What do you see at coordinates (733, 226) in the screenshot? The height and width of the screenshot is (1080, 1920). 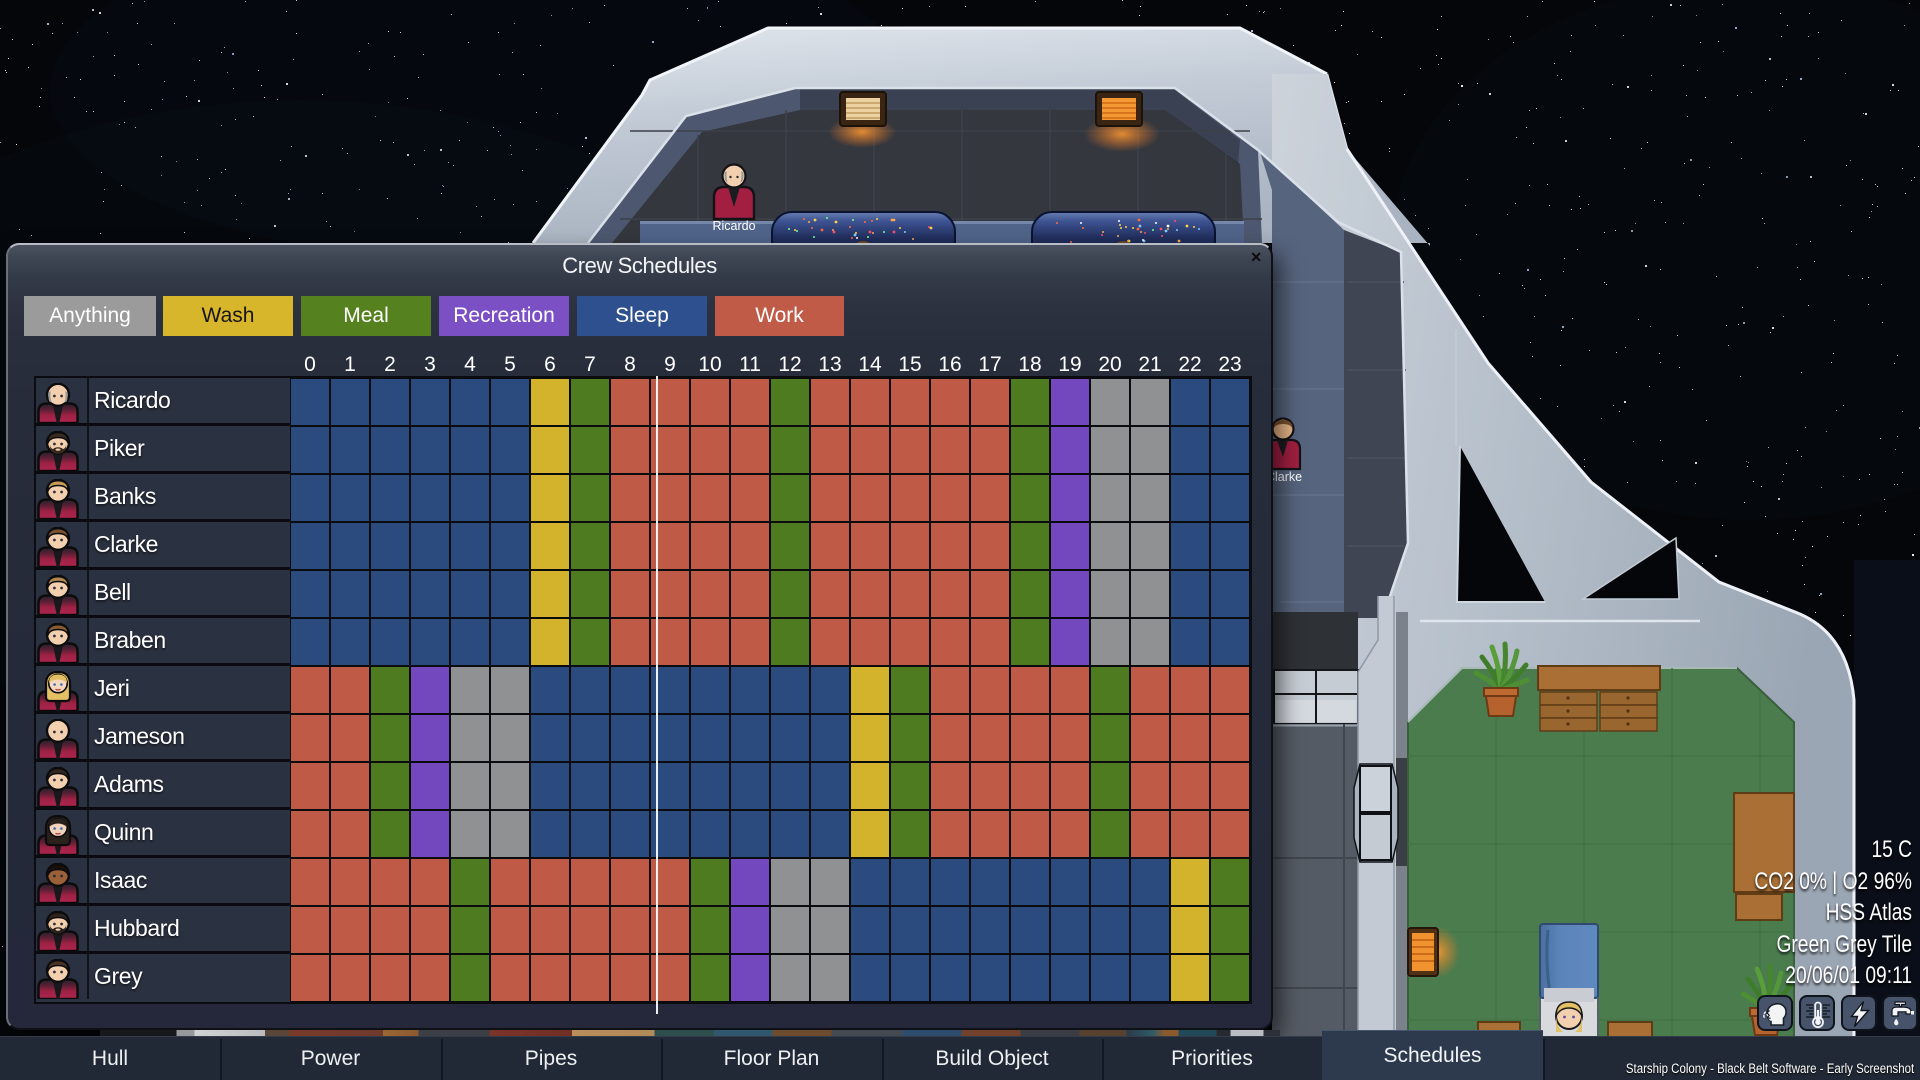 I see `svg-text: Ricardo` at bounding box center [733, 226].